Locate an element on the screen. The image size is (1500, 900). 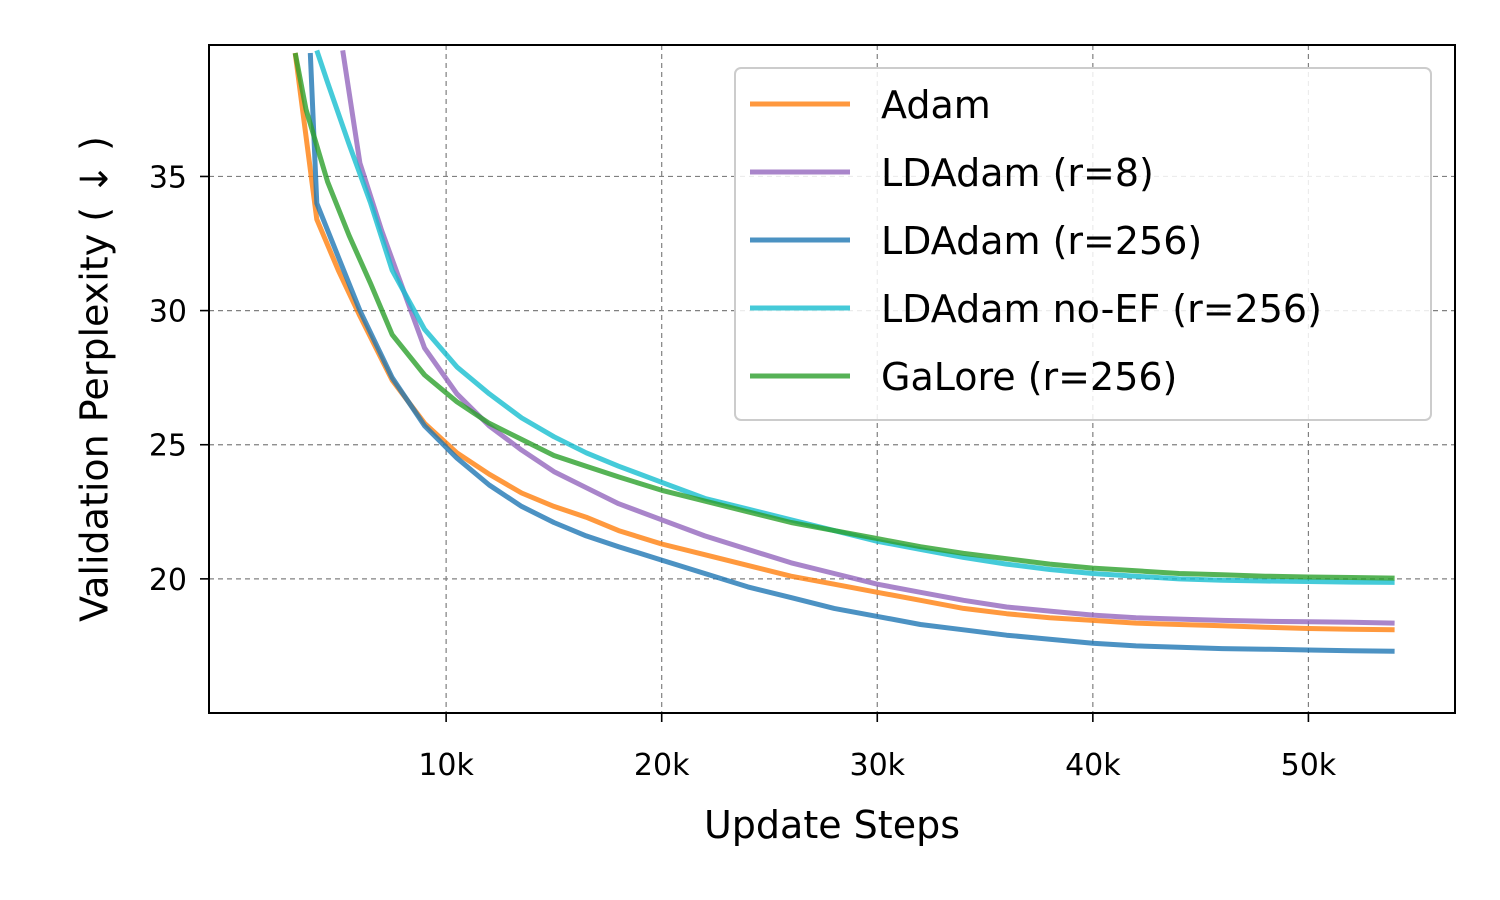
legend-label: LDAdam no-EF (r=256) is located at coordinates (1101, 309).